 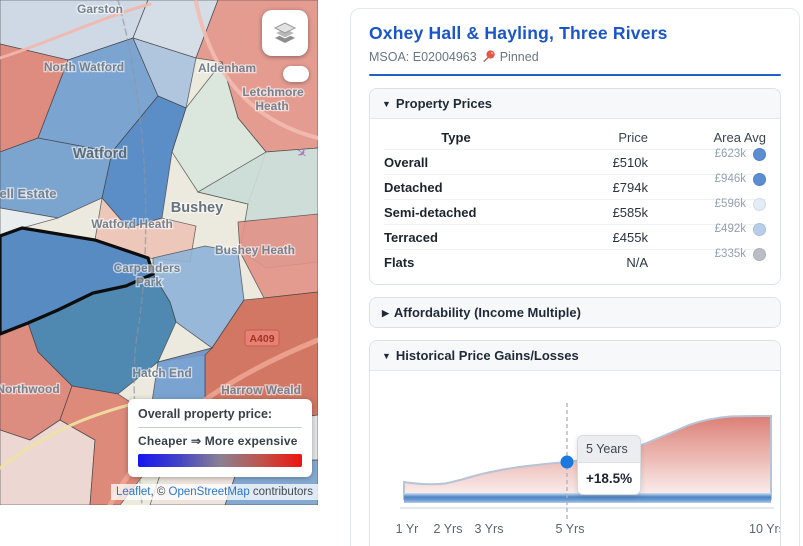 I want to click on page-title: Oxhey Hall & Hayling, Three Rivers, so click(x=518, y=33).